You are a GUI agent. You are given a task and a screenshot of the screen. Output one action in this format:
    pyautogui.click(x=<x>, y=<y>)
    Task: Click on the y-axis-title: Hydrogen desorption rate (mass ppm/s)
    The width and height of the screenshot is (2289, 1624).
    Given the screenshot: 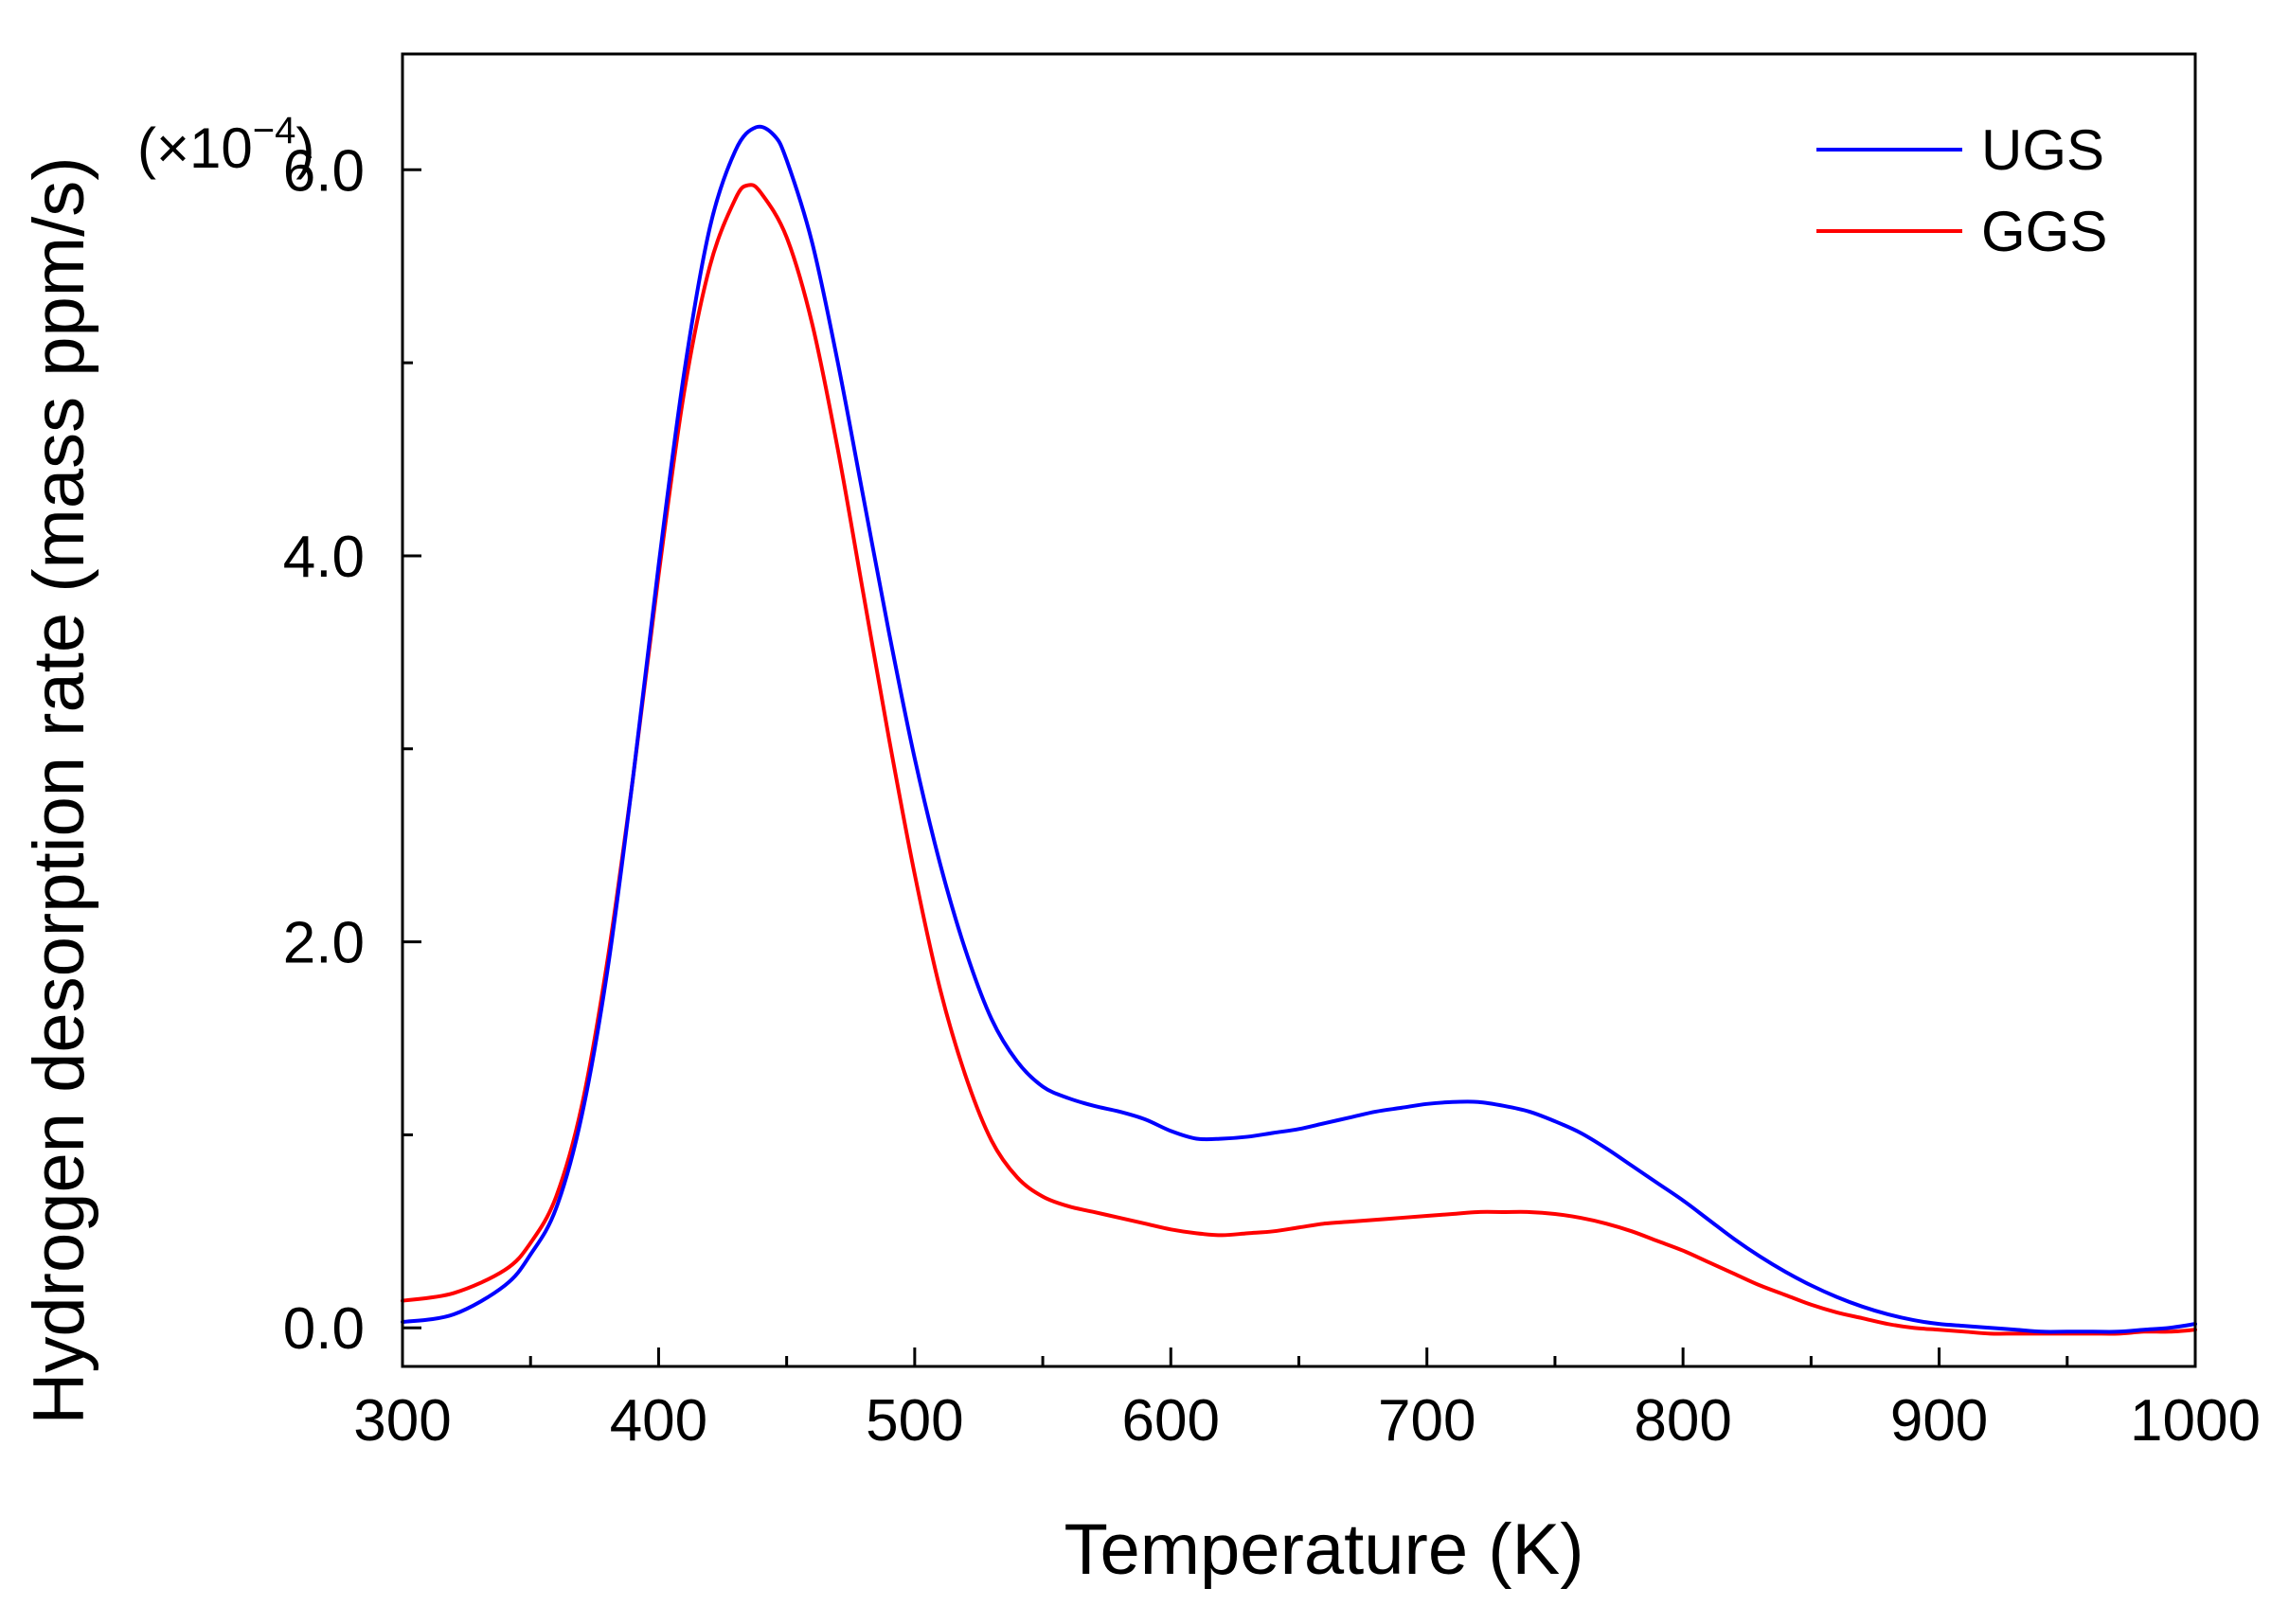 What is the action you would take?
    pyautogui.click(x=59, y=790)
    